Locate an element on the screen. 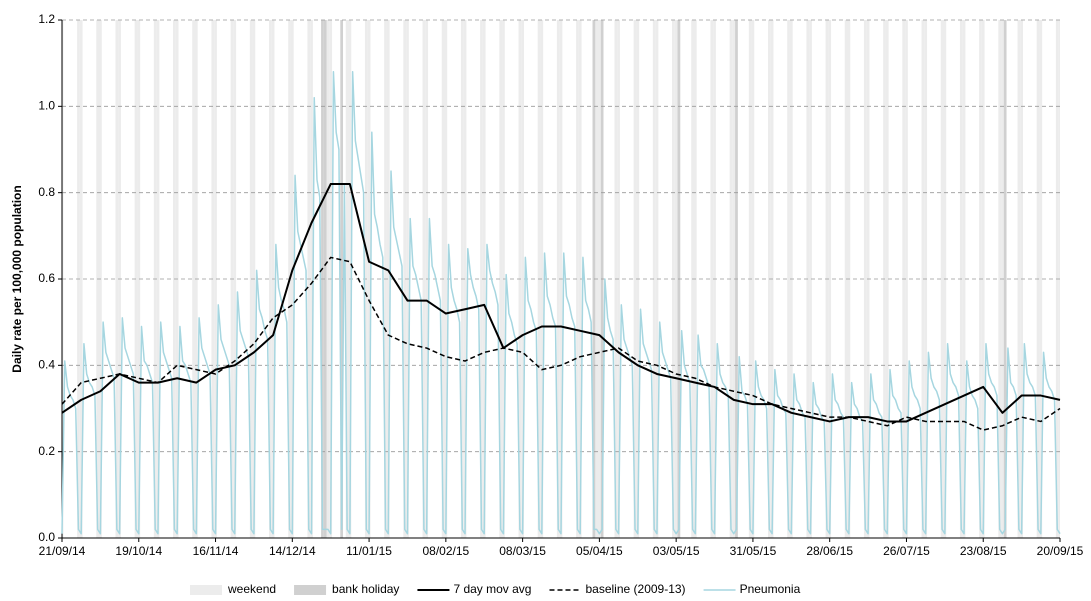 This screenshot has height=601, width=1091. y-axis-label: Daily rate per 100,000 population is located at coordinates (17, 278).